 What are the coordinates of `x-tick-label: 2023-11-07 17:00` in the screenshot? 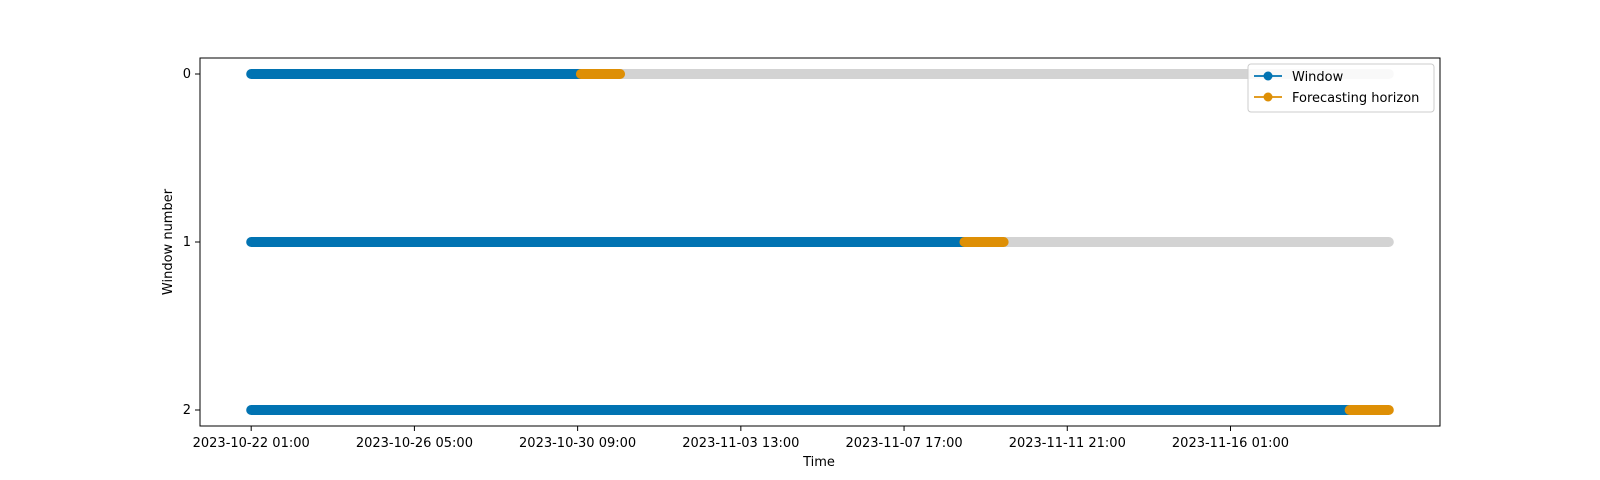 It's located at (903, 443).